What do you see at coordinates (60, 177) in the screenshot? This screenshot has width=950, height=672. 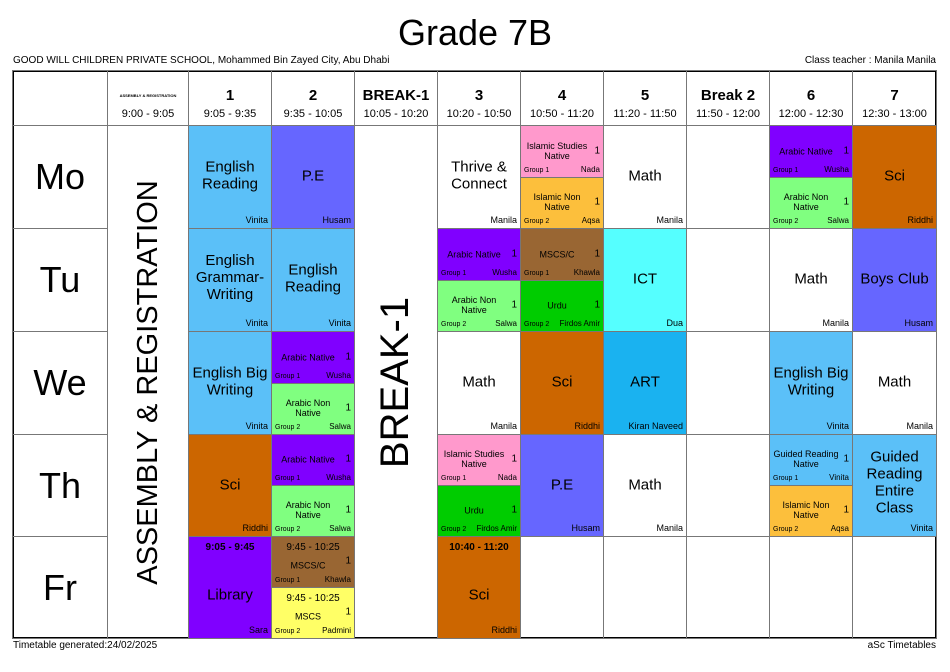 I see `day-label: Mo` at bounding box center [60, 177].